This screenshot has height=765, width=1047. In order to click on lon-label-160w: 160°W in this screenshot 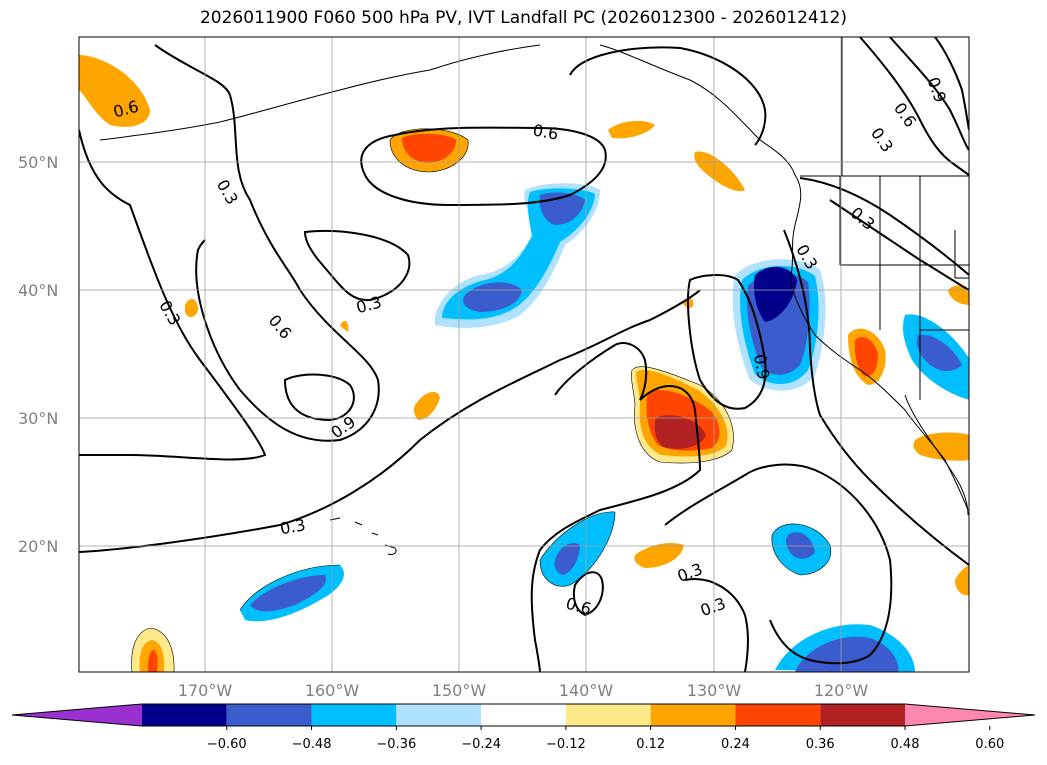, I will do `click(332, 690)`.